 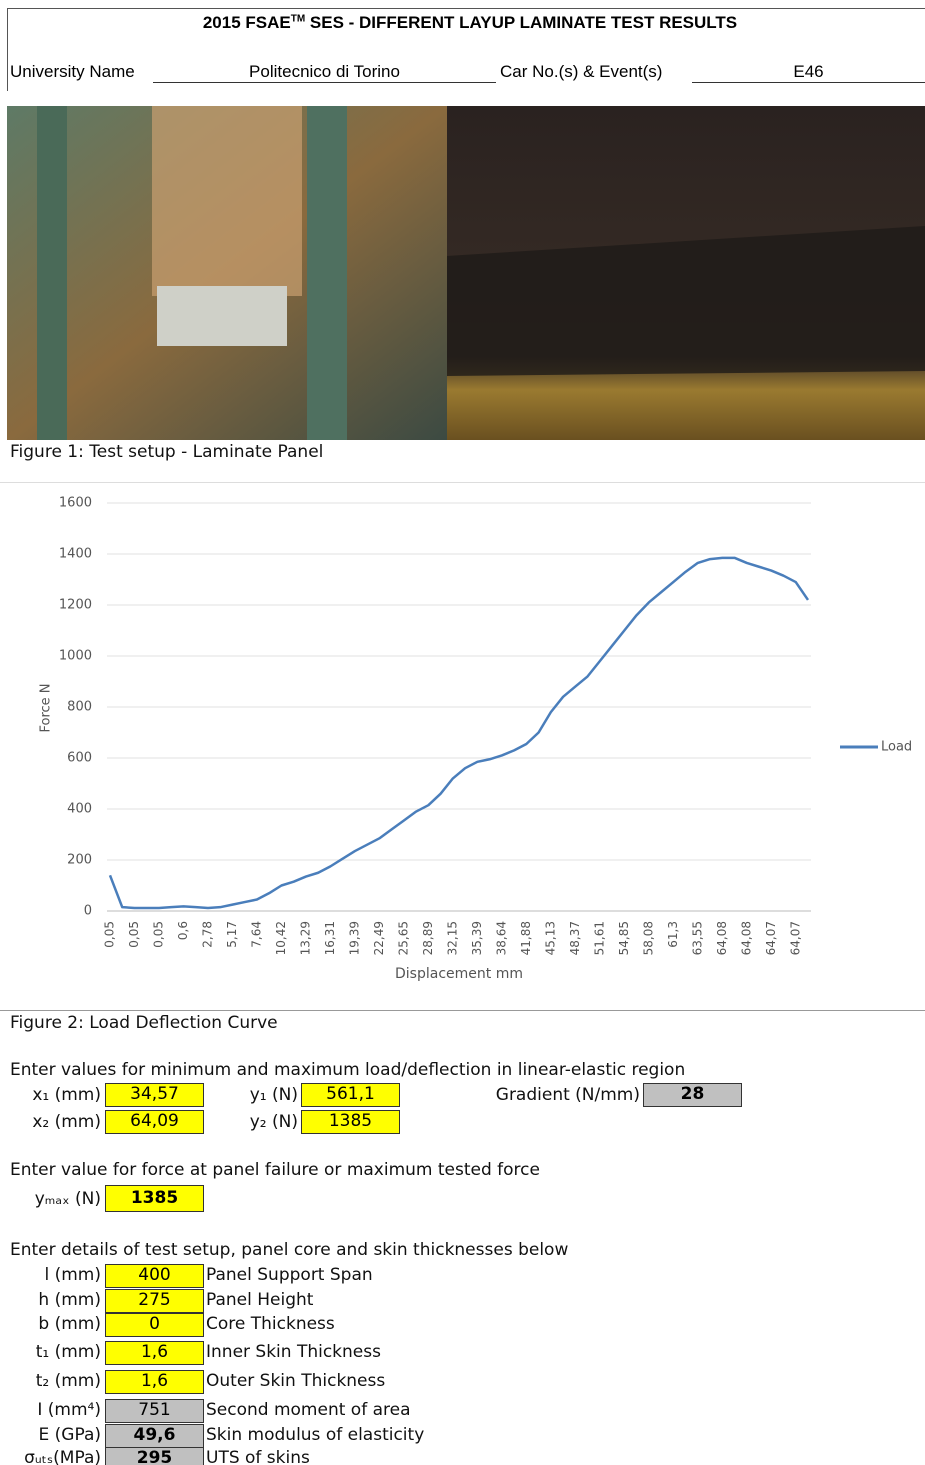 I want to click on x-tick-label: 25,65, so click(x=403, y=938).